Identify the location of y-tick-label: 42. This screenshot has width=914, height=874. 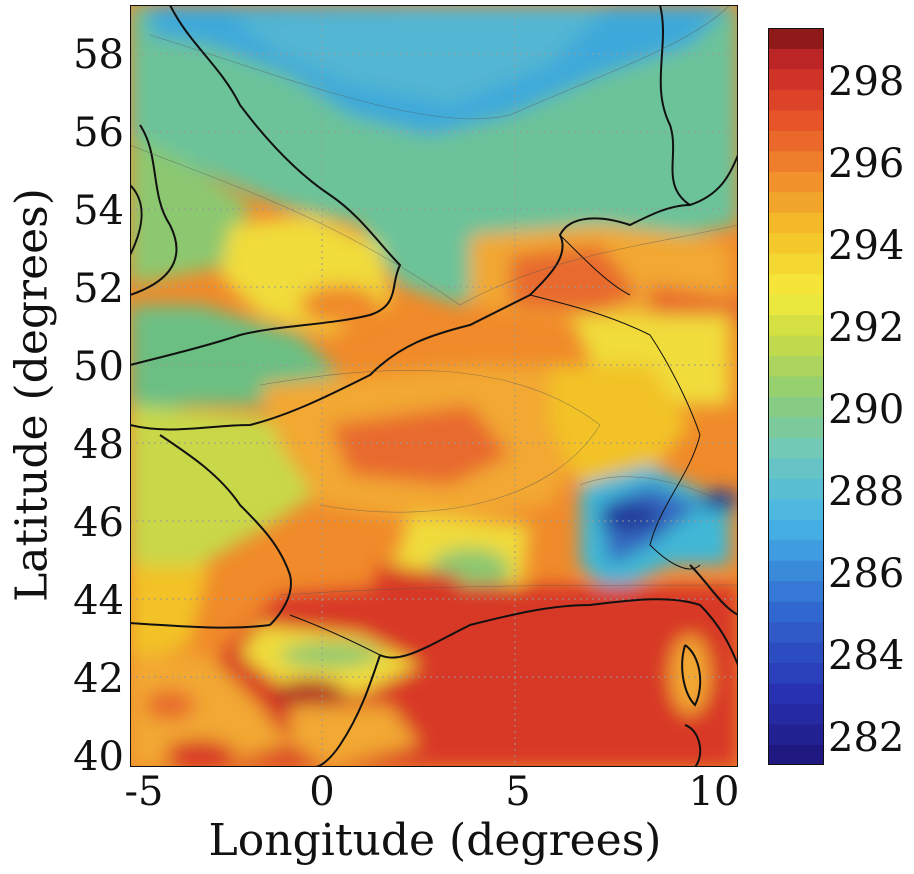
(98, 679).